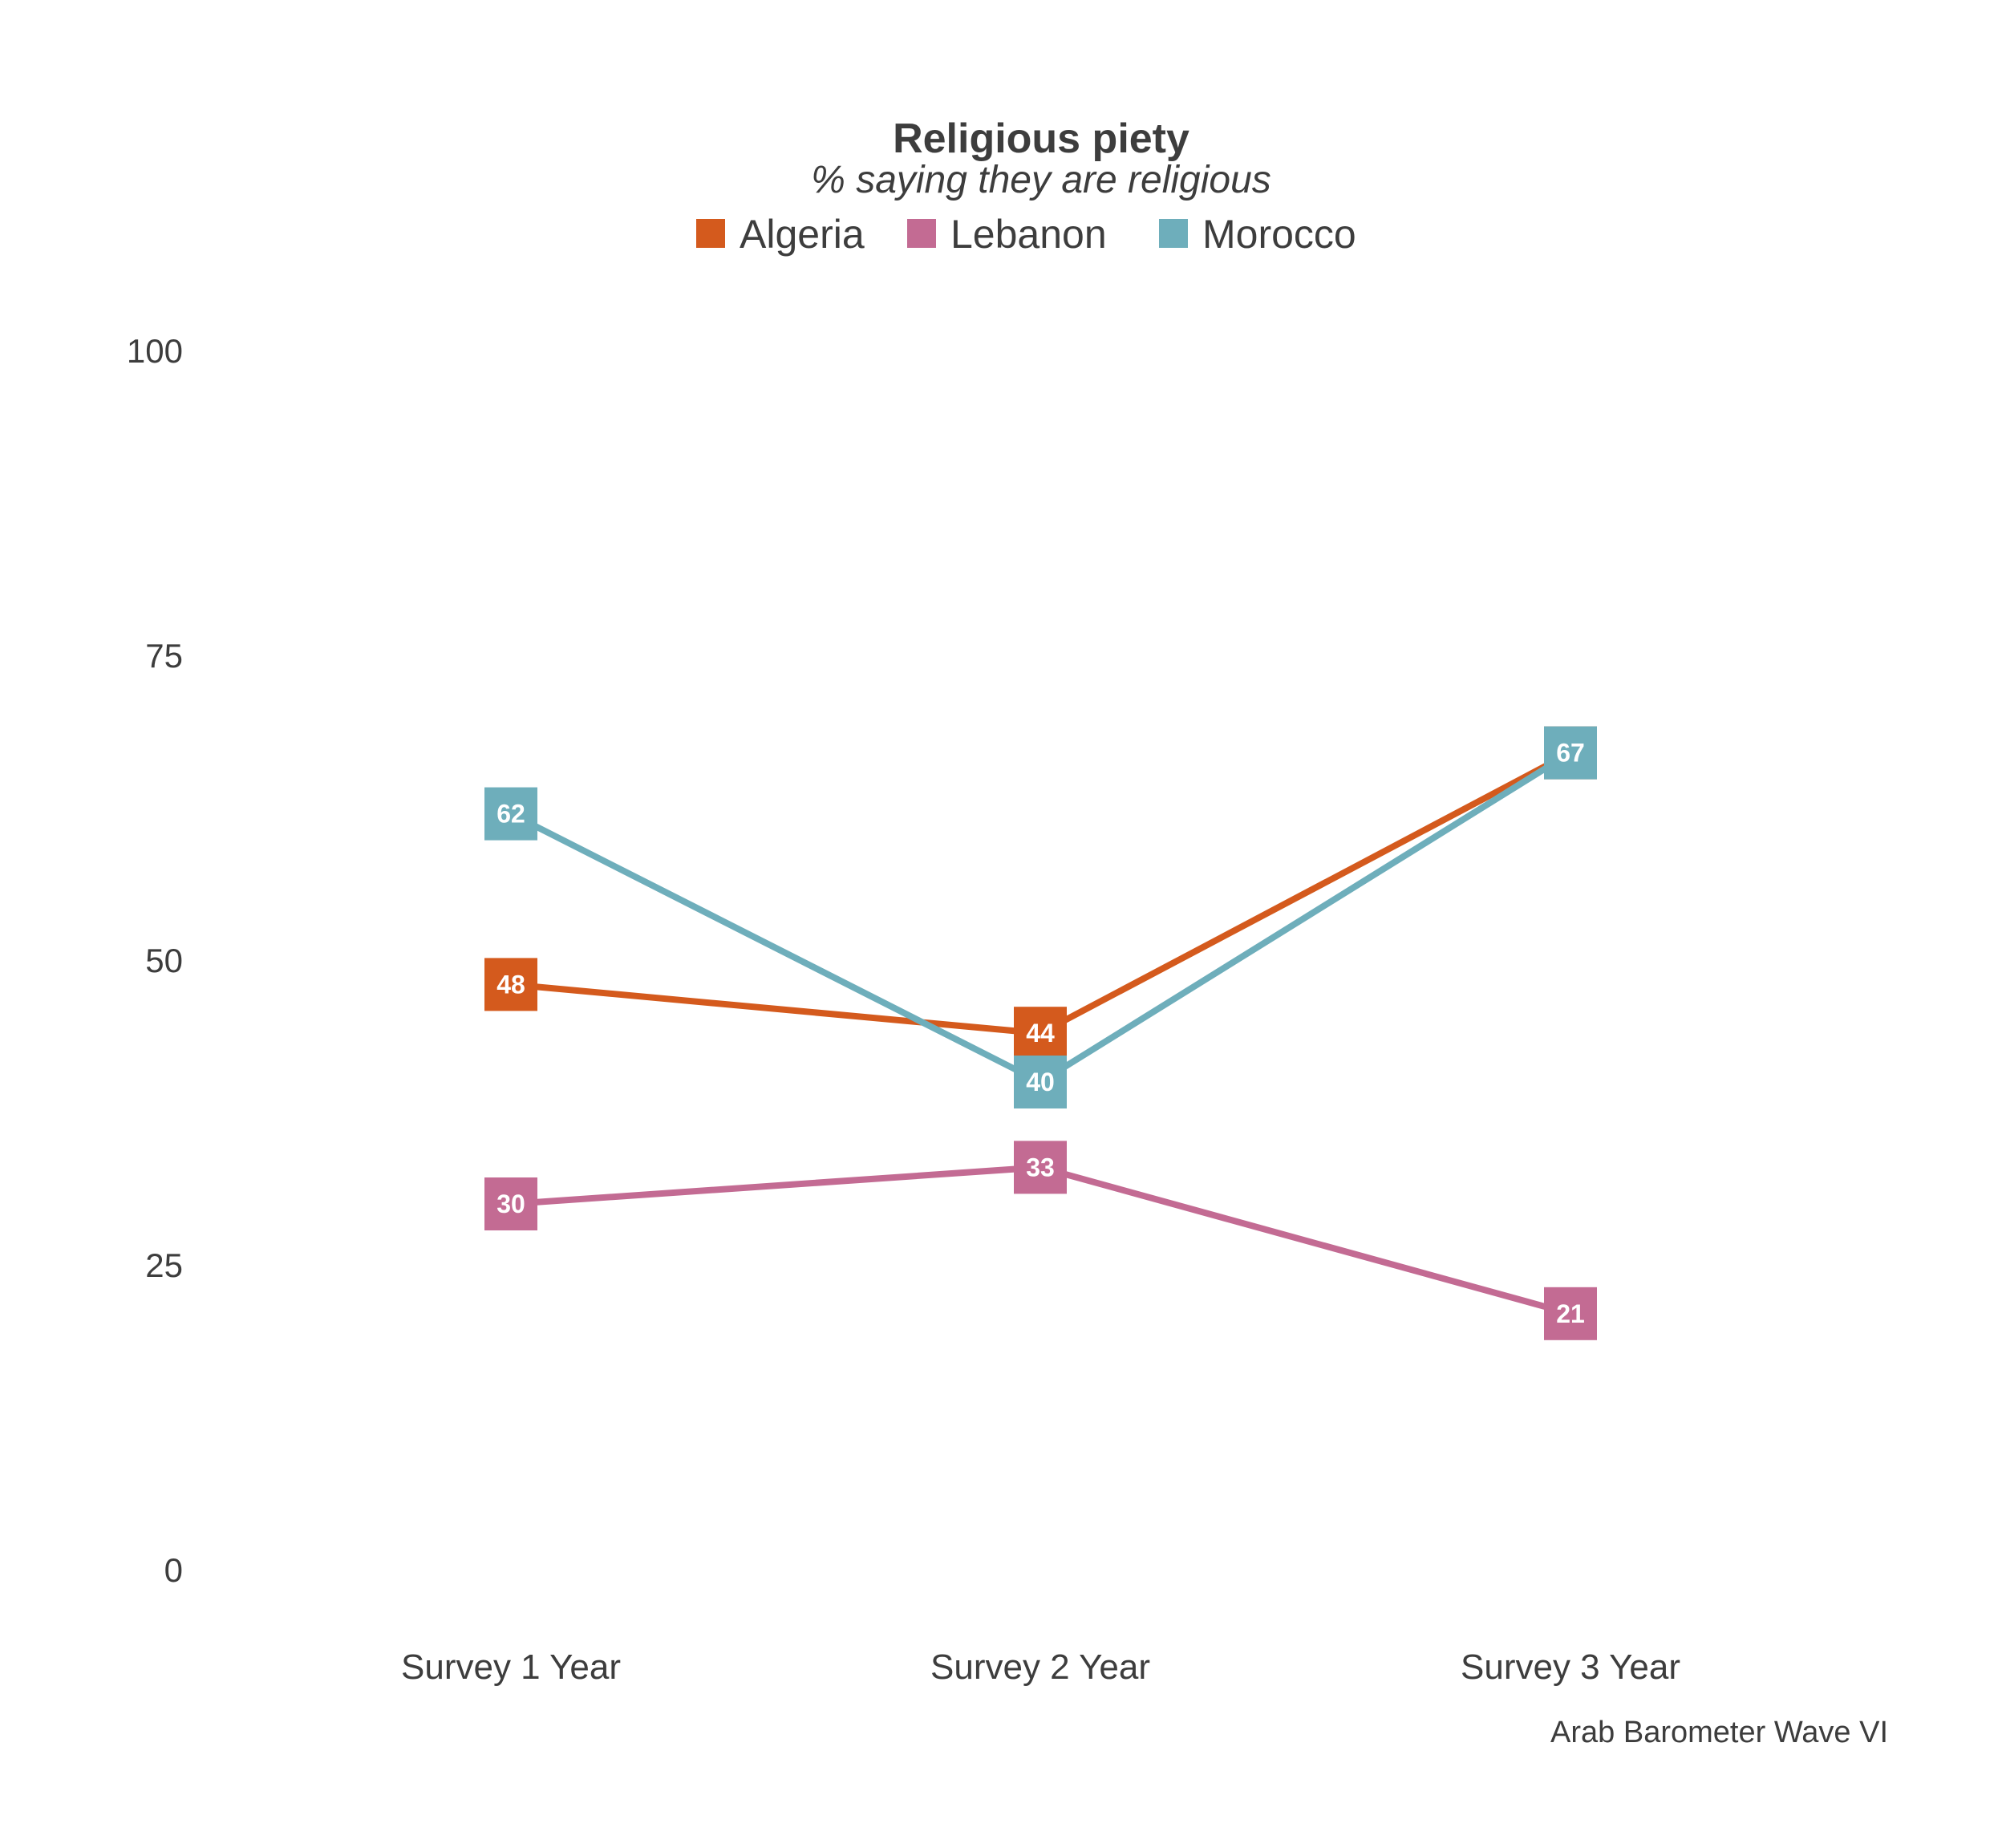 Image resolution: width=2002 pixels, height=1848 pixels. I want to click on data-label: 48, so click(510, 984).